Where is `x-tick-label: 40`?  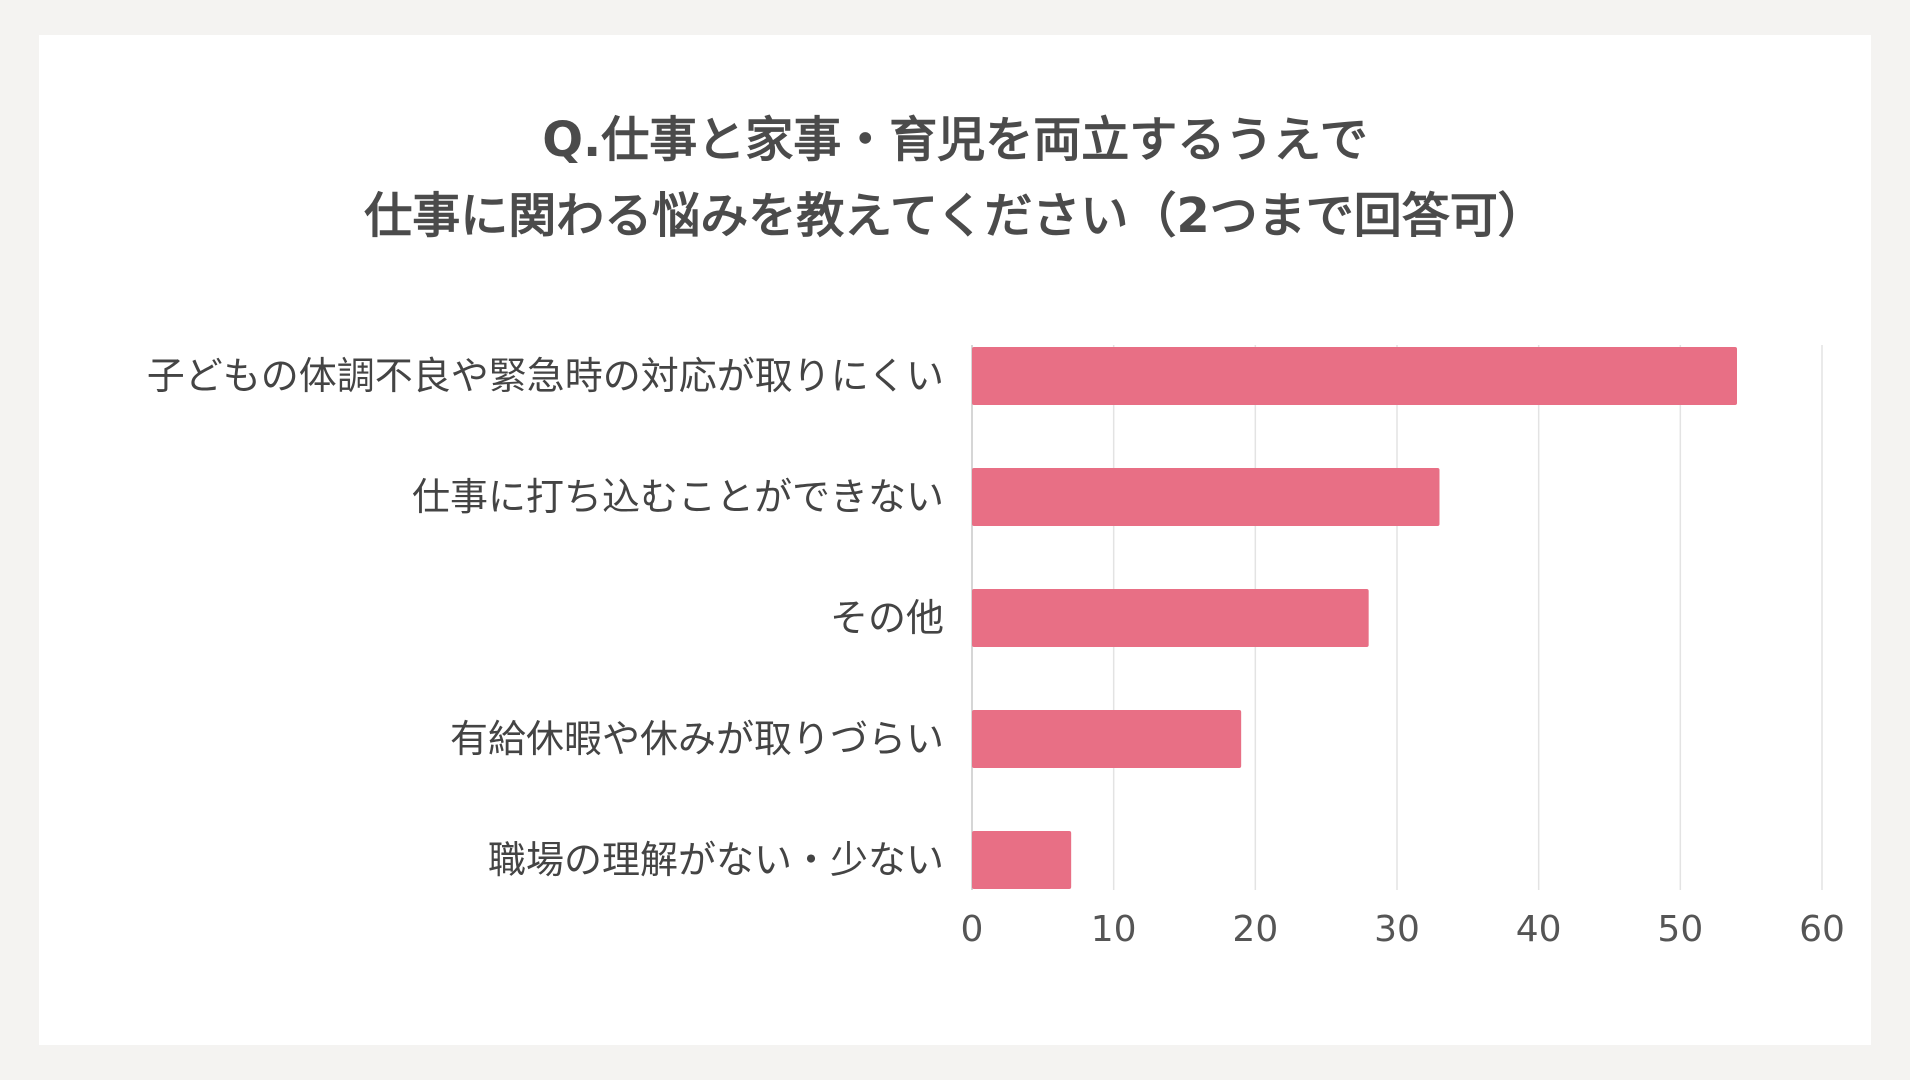
x-tick-label: 40 is located at coordinates (1539, 929).